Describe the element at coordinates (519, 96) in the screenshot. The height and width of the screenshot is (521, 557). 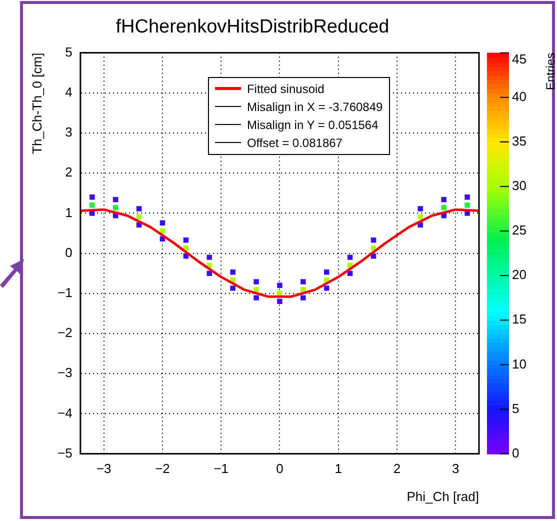
I see `color-bar-label: 40` at that location.